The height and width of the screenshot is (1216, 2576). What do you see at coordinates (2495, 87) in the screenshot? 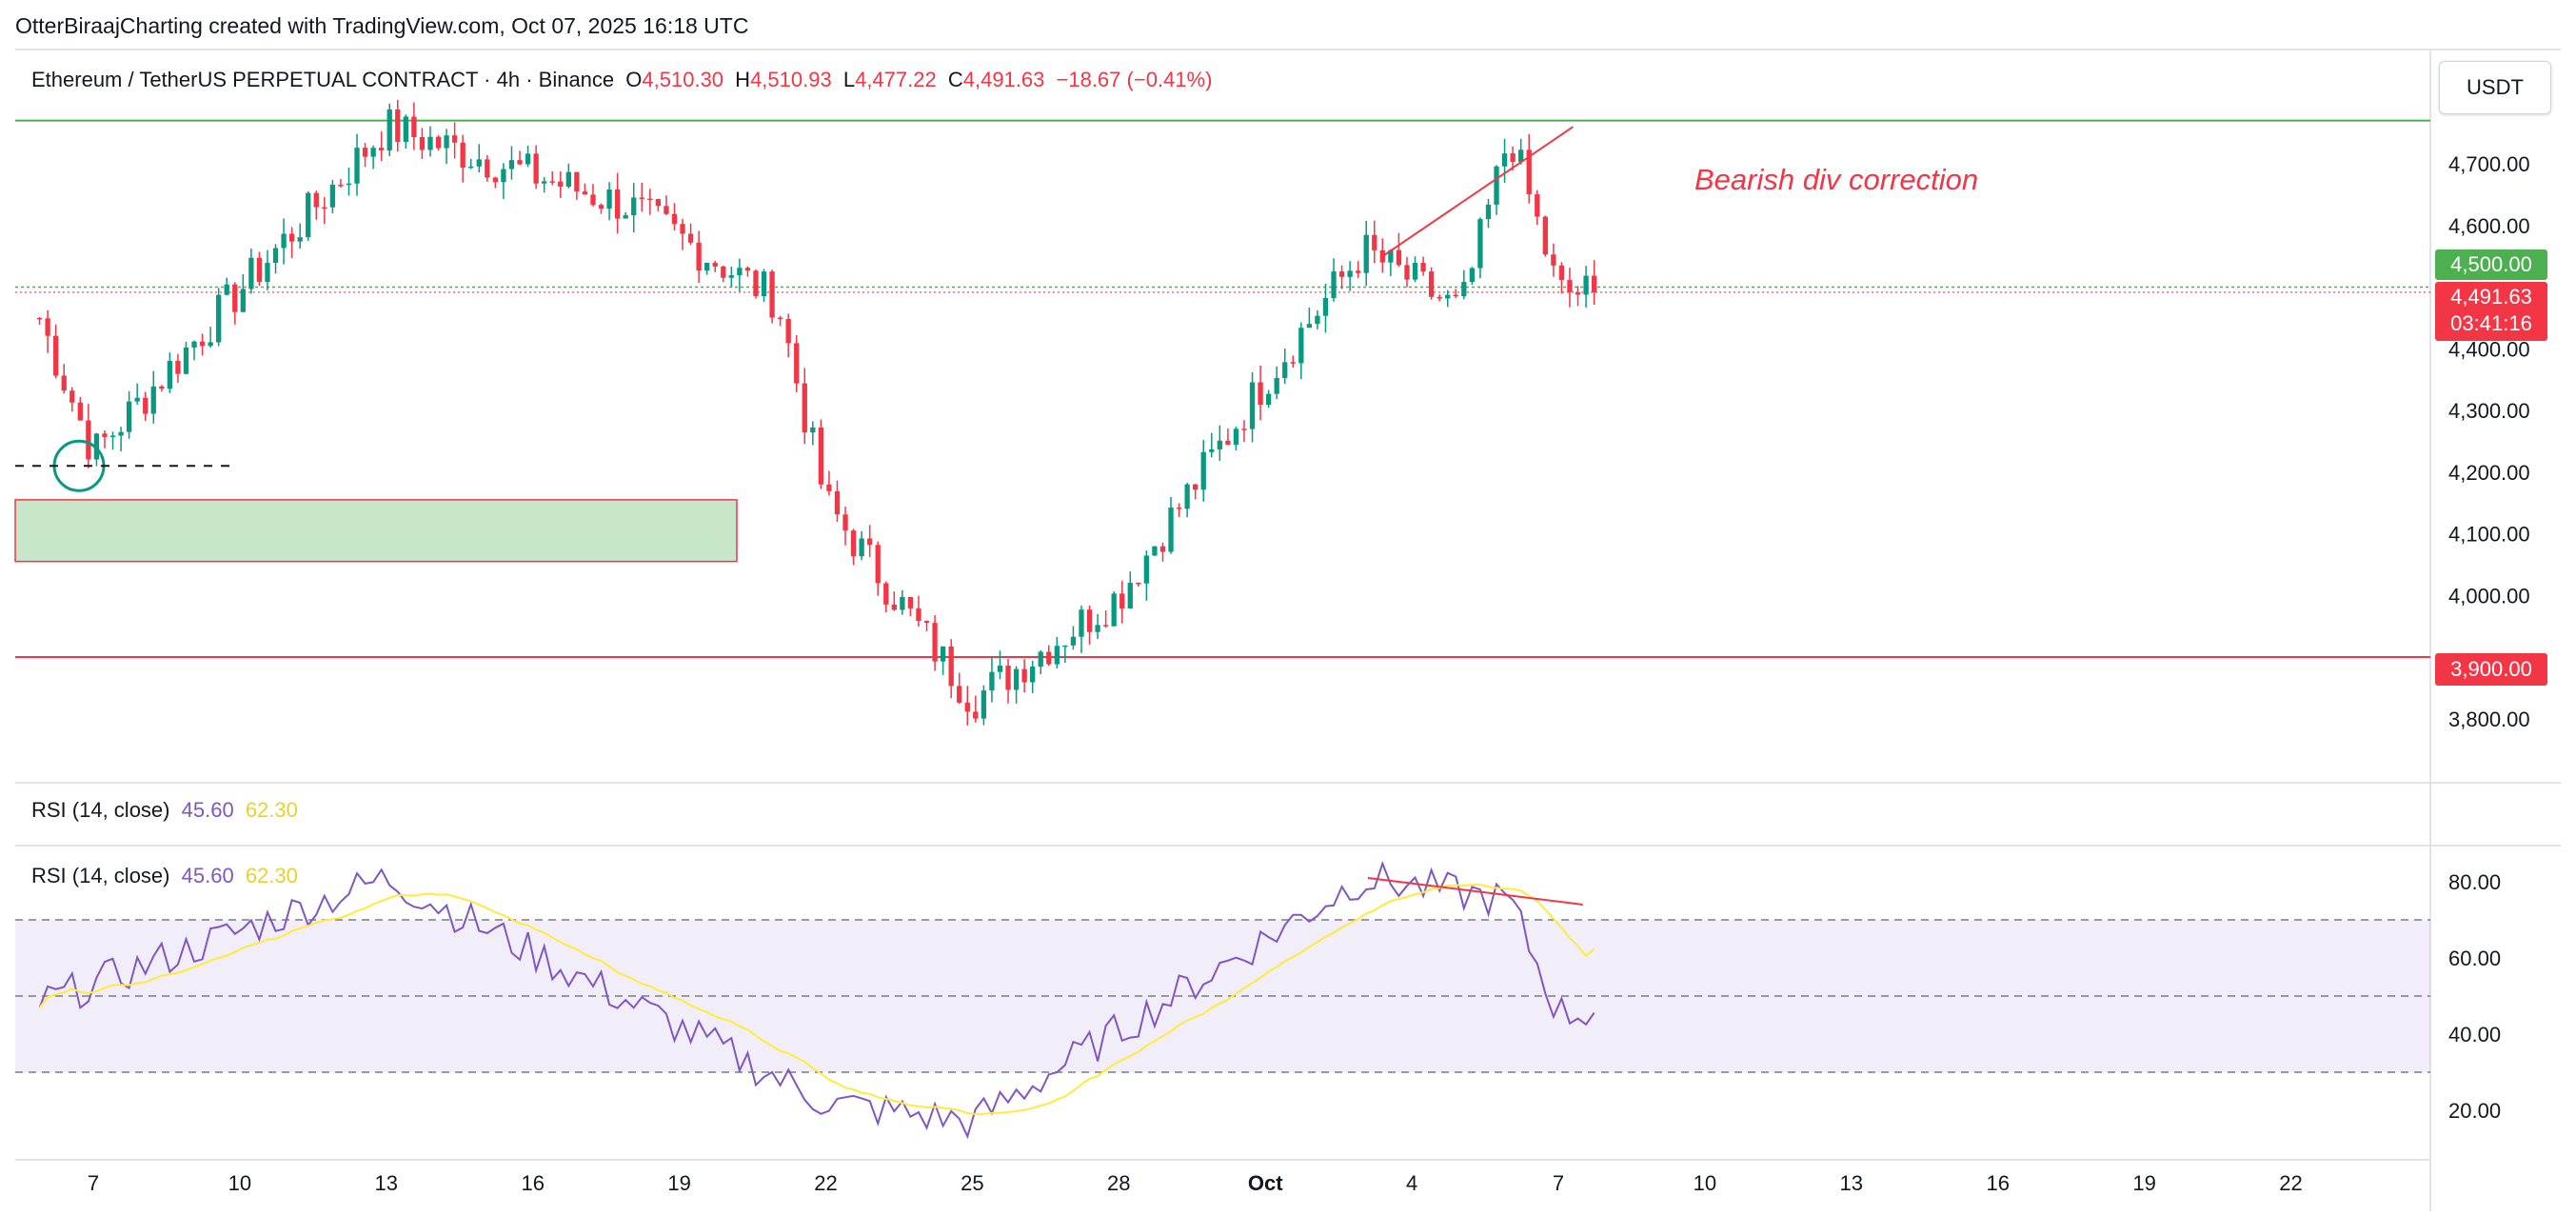
I see `currency-unit-button: USDT` at bounding box center [2495, 87].